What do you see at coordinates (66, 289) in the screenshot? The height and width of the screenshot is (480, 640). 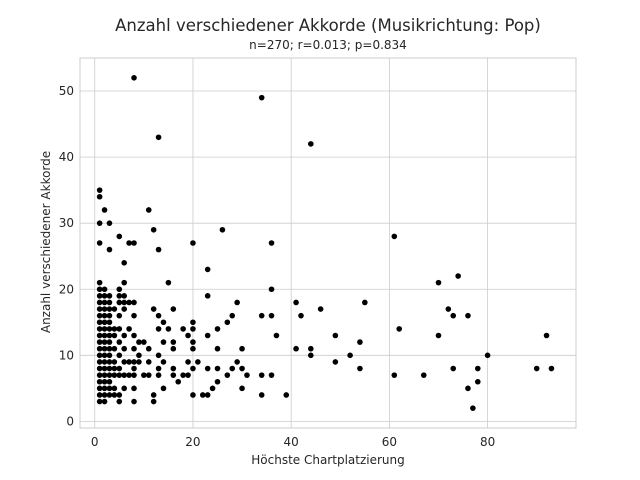 I see `y-tick-label: 20` at bounding box center [66, 289].